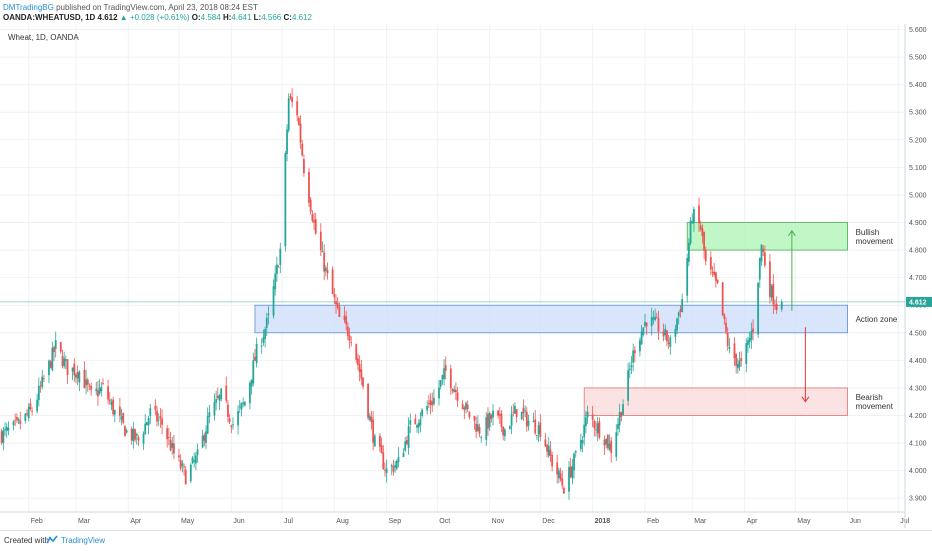 Image resolution: width=932 pixels, height=551 pixels. I want to click on symbol-label: OANDA:WHEATUSD, 1D, so click(49, 17).